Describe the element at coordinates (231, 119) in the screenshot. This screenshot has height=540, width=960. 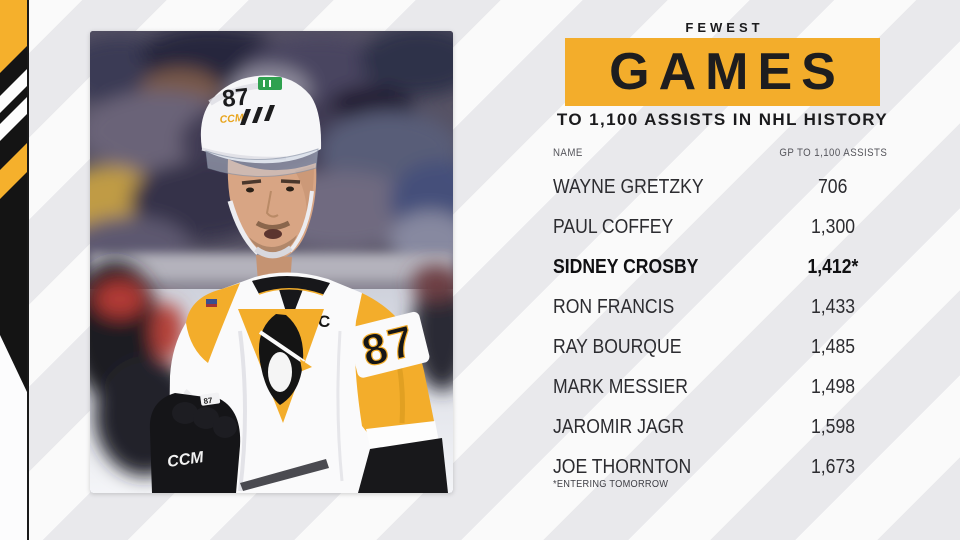
I see `helmet-brand-label: CCM` at that location.